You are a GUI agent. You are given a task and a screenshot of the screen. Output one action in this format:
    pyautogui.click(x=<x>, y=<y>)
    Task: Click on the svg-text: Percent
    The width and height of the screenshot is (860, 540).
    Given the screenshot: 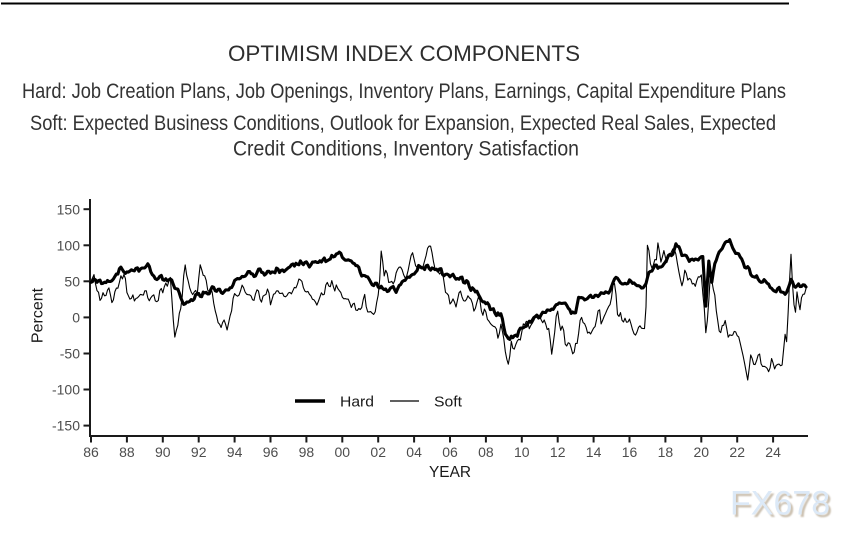 What is the action you would take?
    pyautogui.click(x=37, y=315)
    